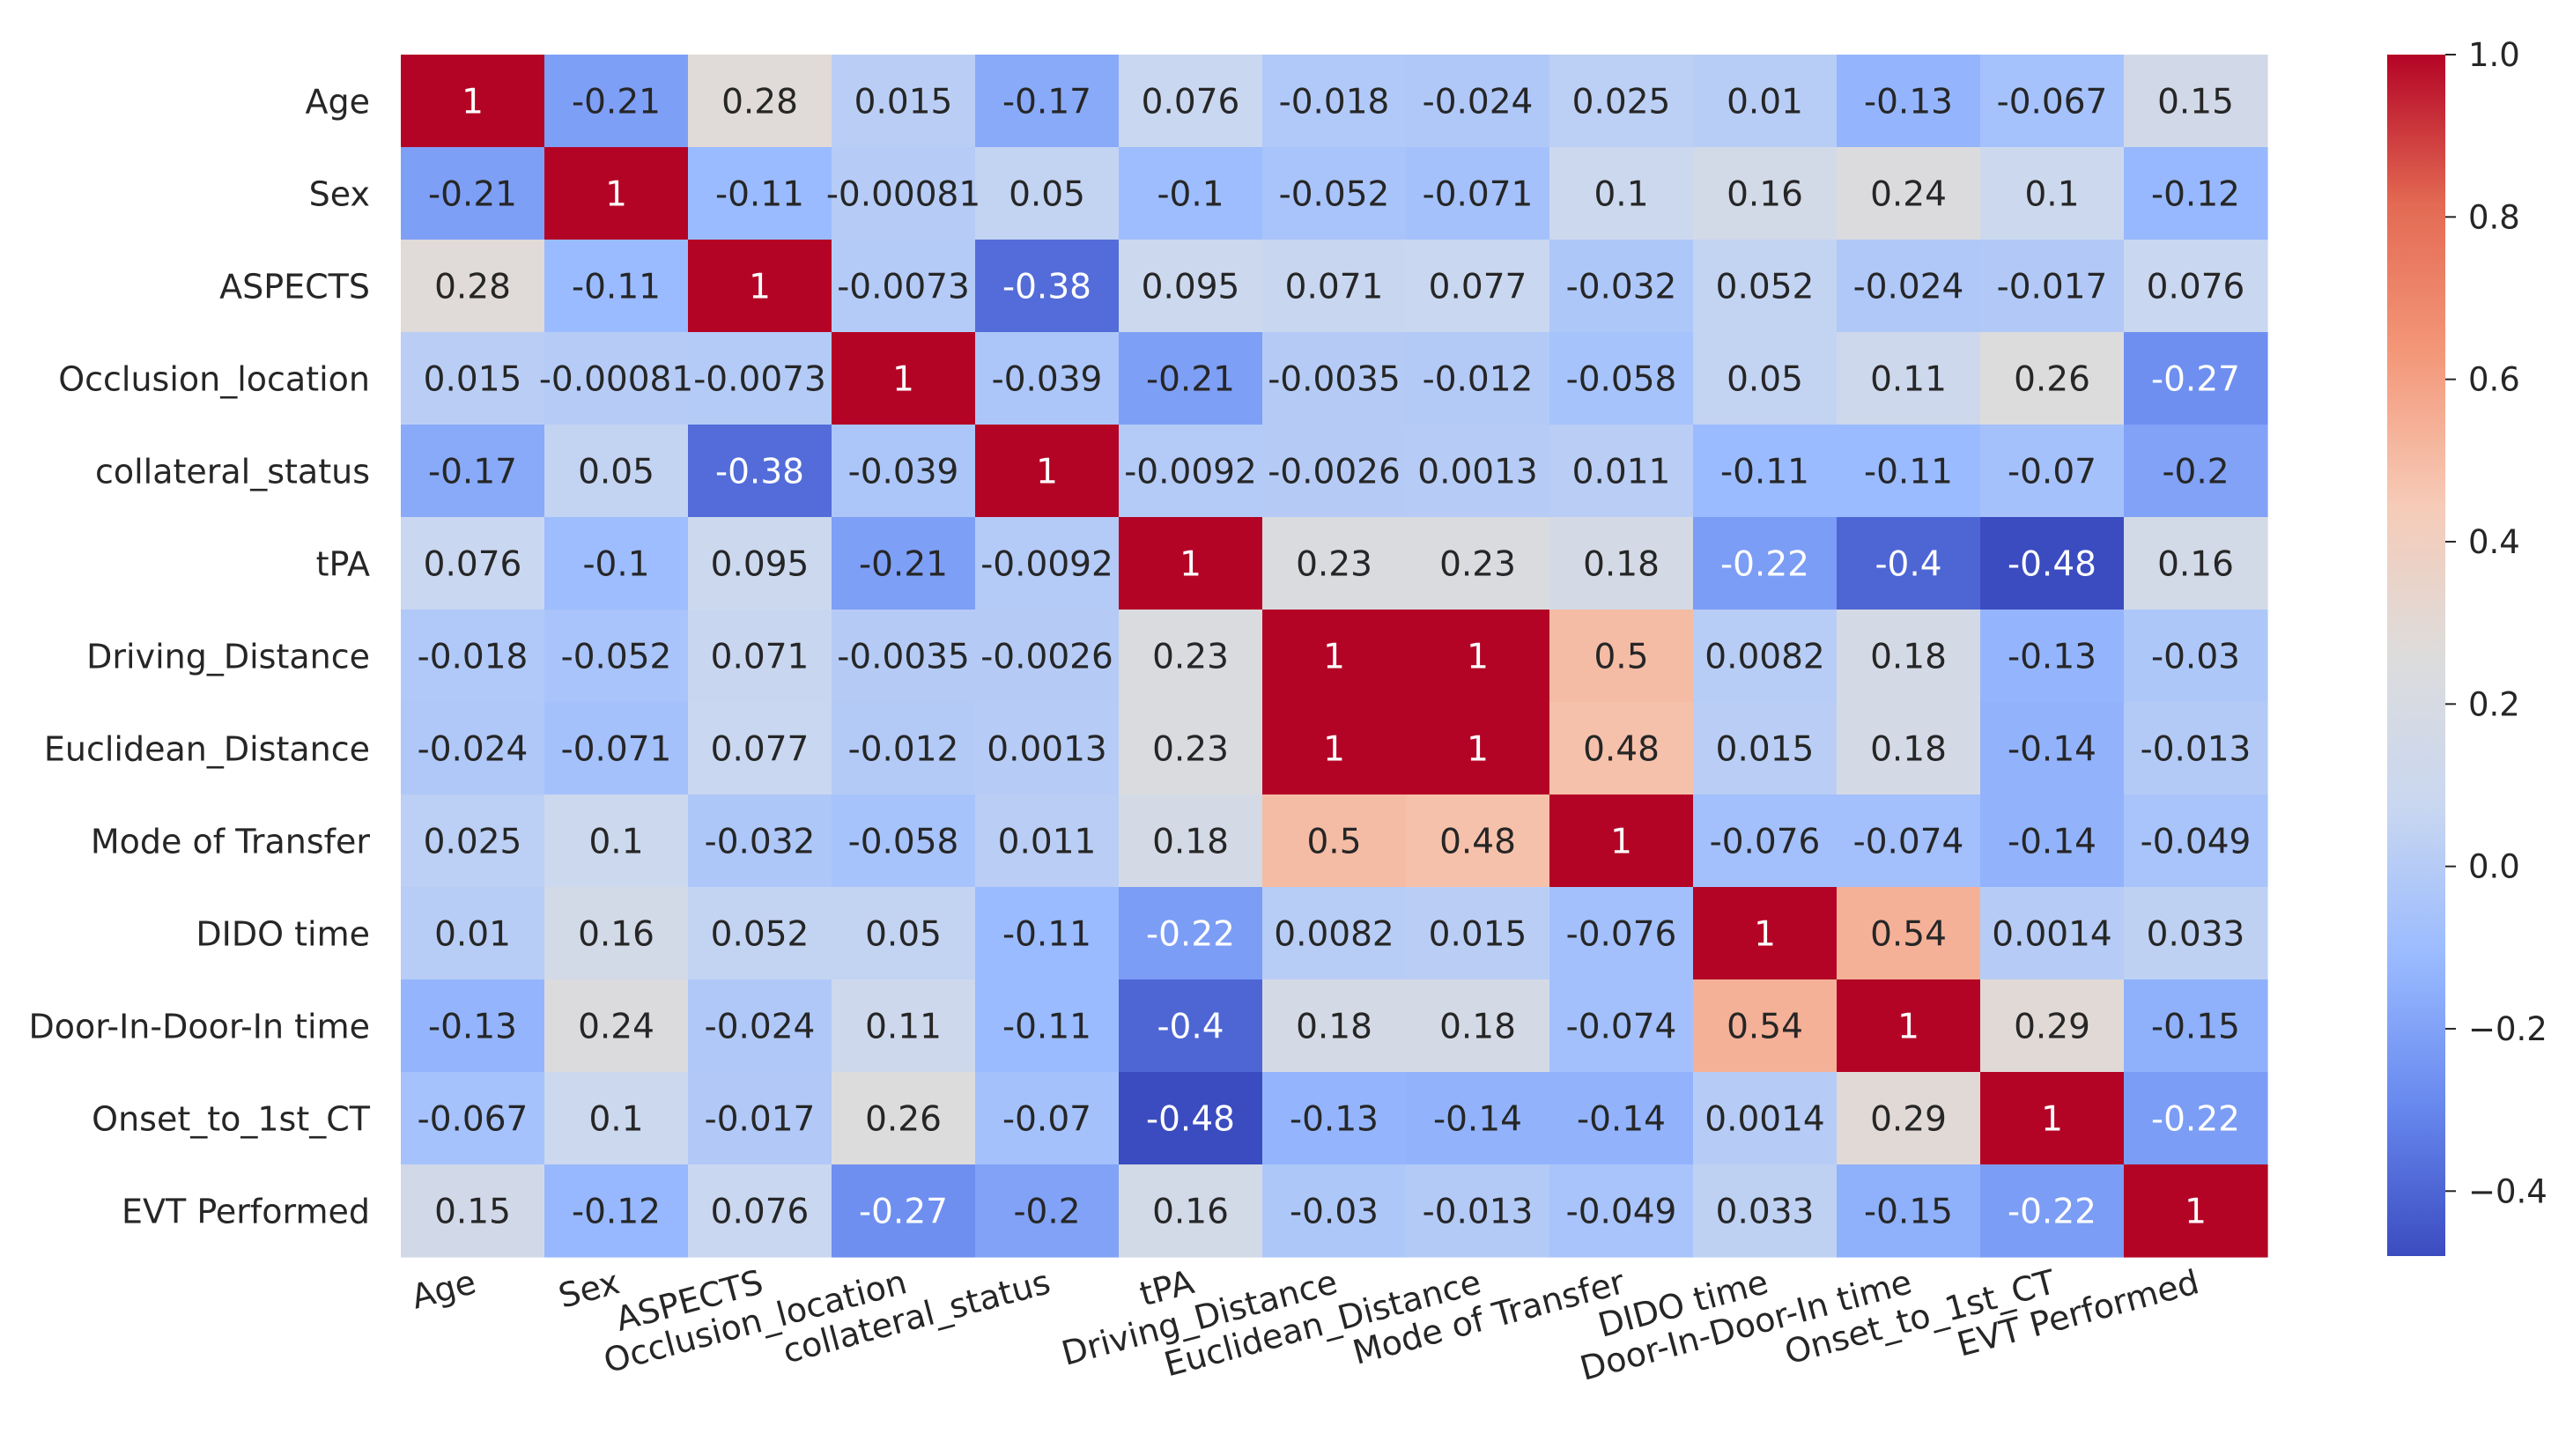  I want to click on cell-value-aspects-driving-distance: 0.071, so click(1334, 287).